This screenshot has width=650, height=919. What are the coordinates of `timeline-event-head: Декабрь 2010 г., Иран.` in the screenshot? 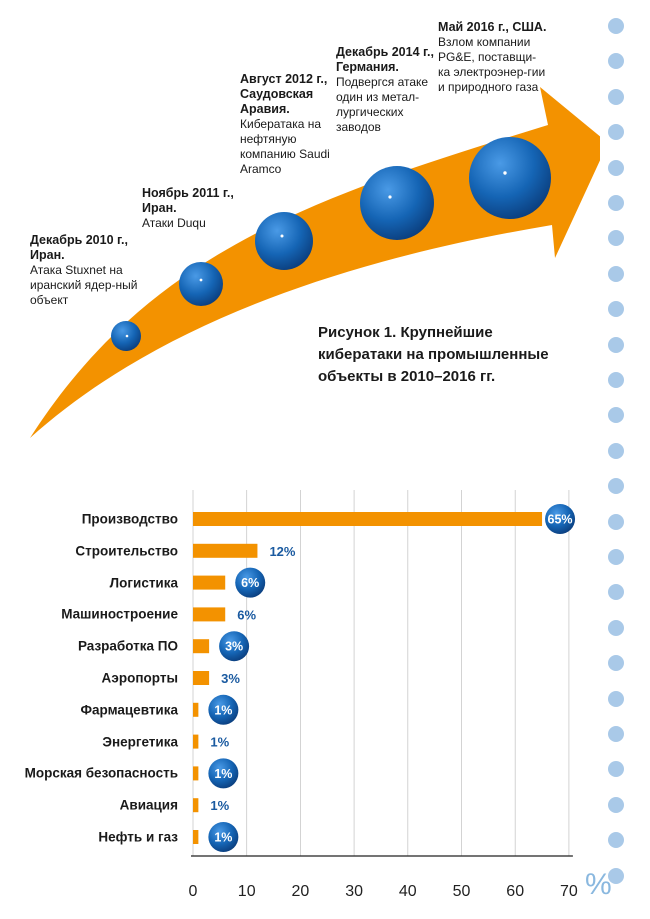 It's located at (79, 247).